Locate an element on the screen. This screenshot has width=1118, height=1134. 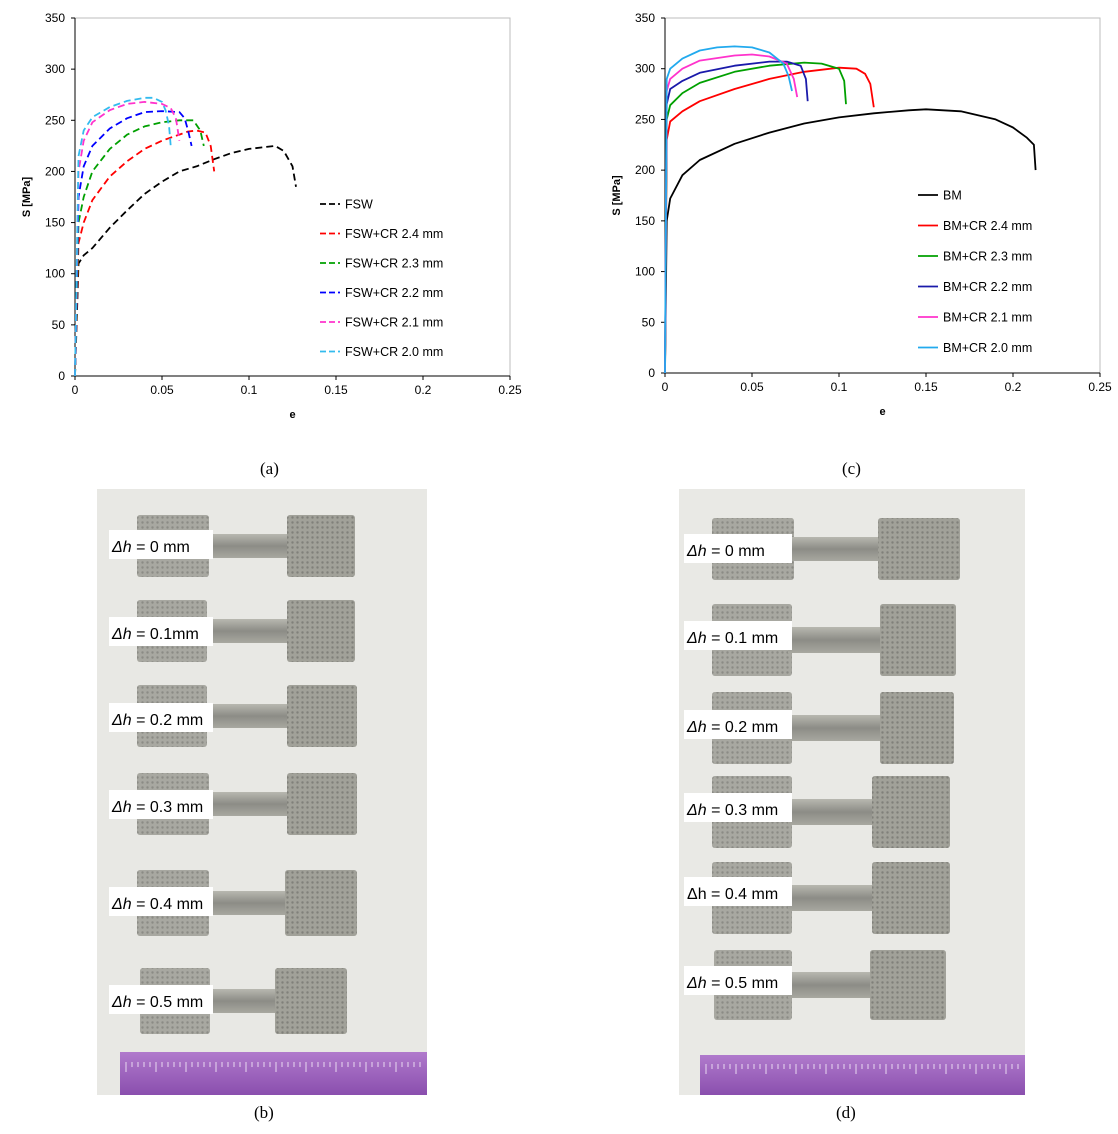
chart-c-legend-label: BM+CR 2.2 mm is located at coordinates (987, 287).